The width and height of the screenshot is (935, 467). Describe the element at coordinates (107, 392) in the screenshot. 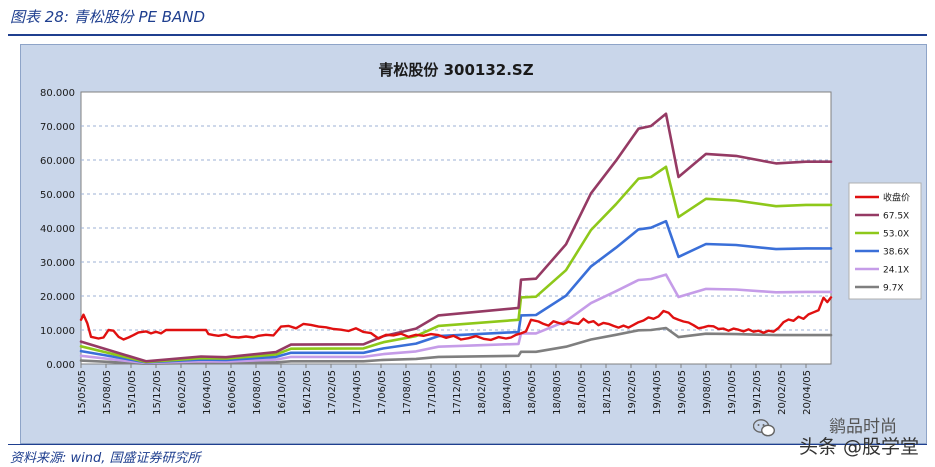

I see `x-tick-label: 15/08/05` at that location.